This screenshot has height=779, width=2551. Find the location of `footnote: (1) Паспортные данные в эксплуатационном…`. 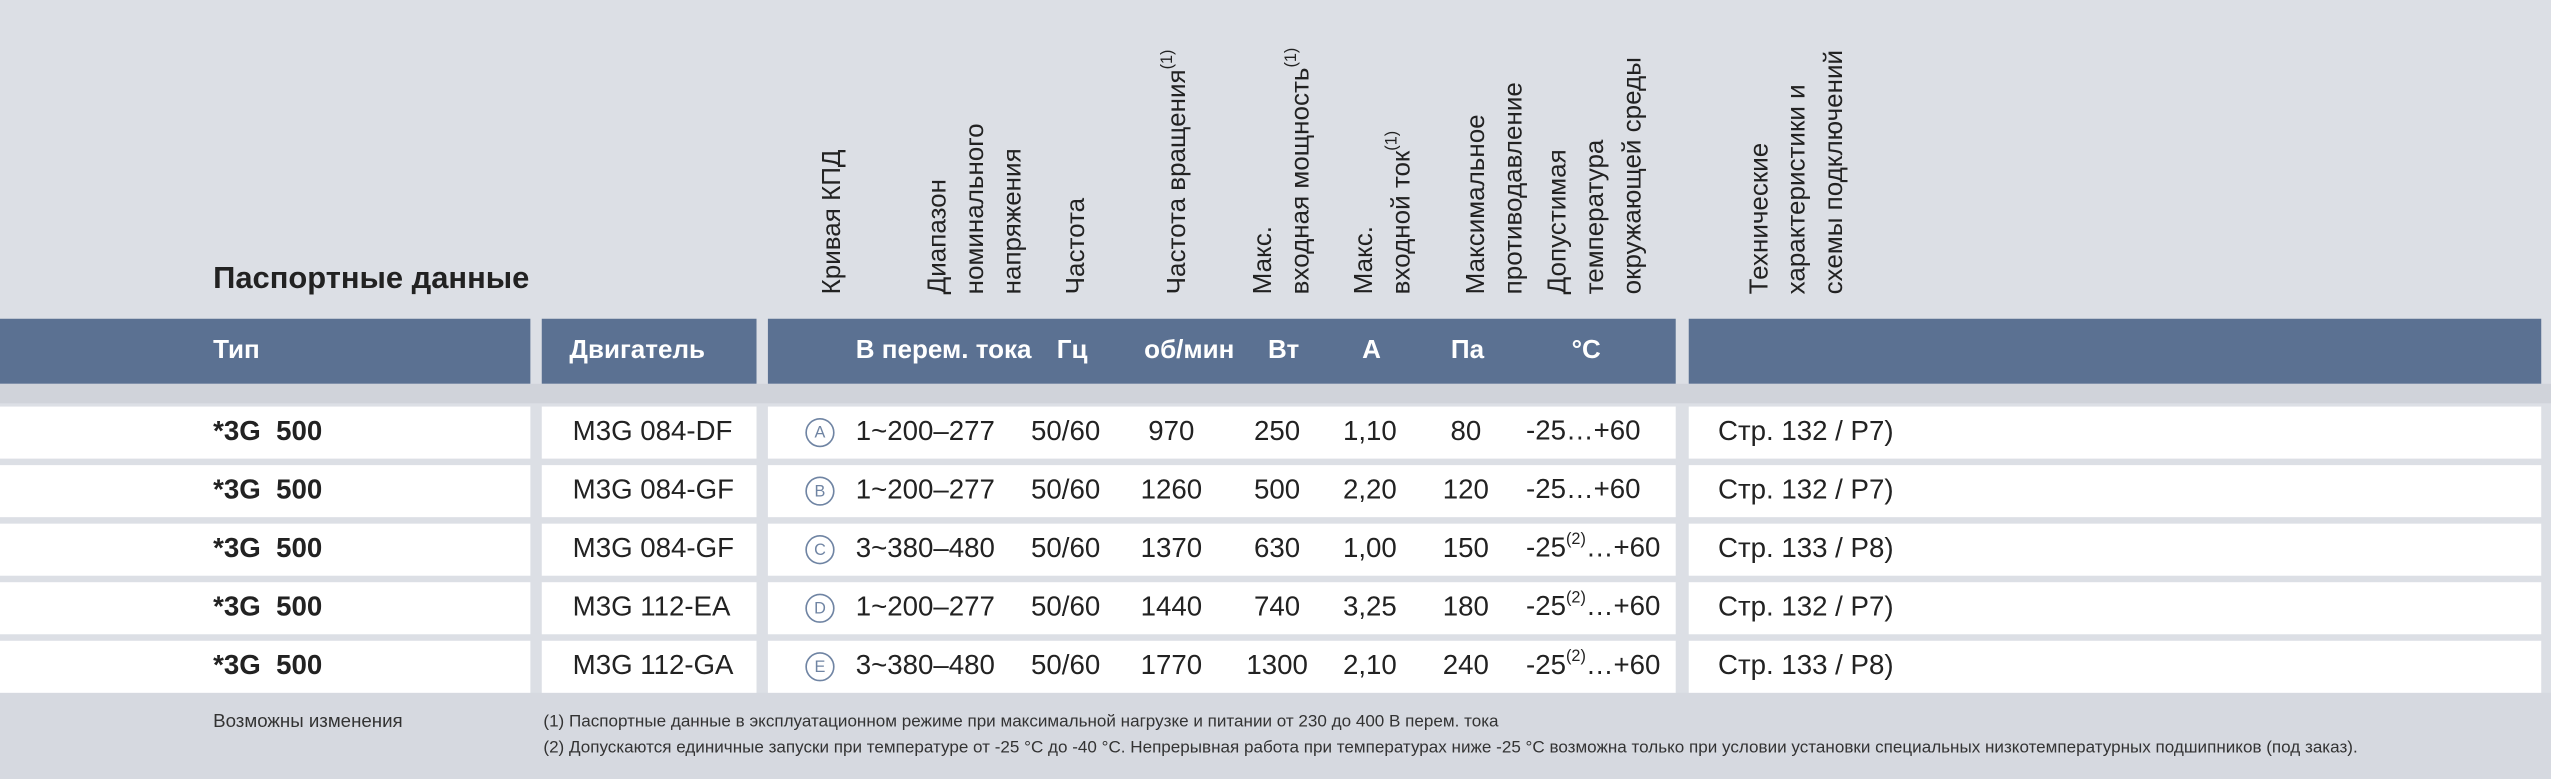

footnote: (1) Паспортные данные в эксплуатационном… is located at coordinates (1021, 721).